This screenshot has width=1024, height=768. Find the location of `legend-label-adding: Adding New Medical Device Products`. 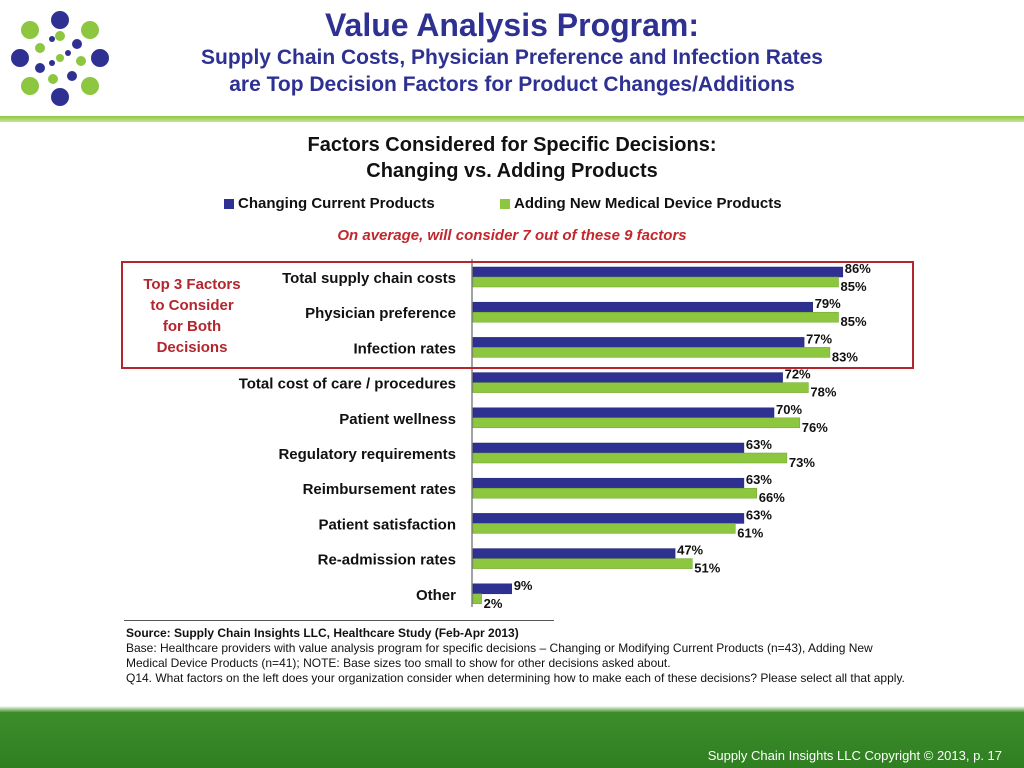

legend-label-adding: Adding New Medical Device Products is located at coordinates (648, 203).